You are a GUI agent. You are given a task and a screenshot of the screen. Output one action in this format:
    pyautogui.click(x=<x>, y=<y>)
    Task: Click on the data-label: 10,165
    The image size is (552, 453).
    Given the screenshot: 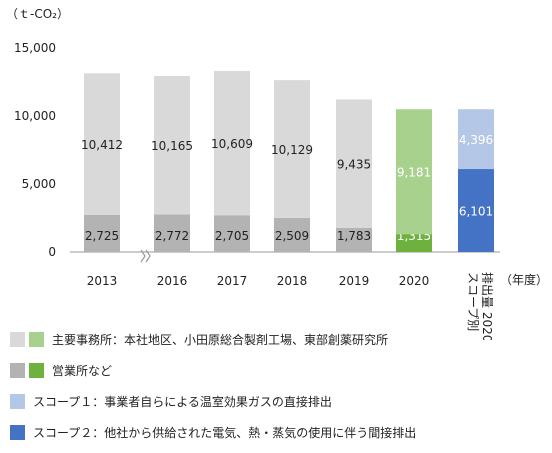 What is the action you would take?
    pyautogui.click(x=172, y=146)
    